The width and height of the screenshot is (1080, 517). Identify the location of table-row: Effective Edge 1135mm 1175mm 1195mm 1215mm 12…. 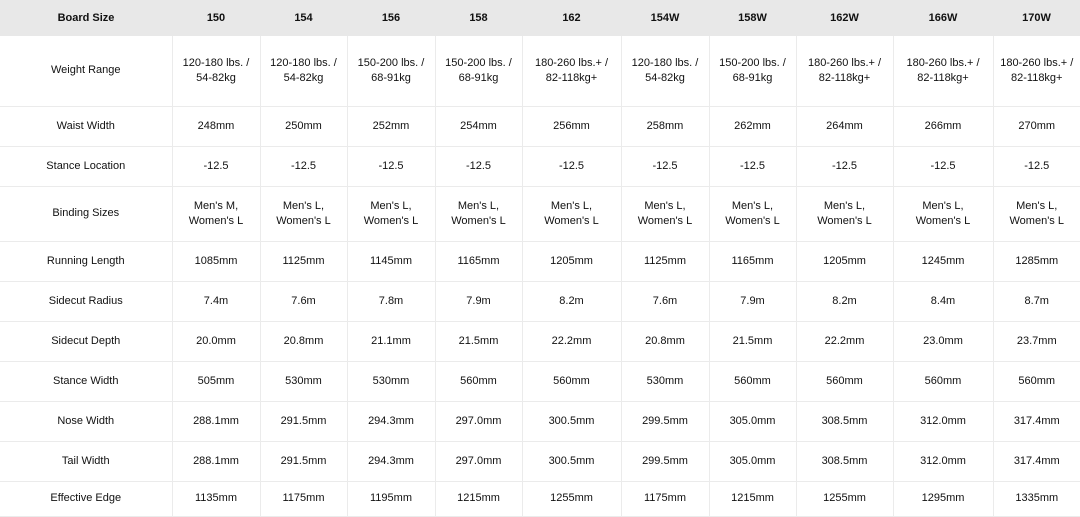
(540, 499).